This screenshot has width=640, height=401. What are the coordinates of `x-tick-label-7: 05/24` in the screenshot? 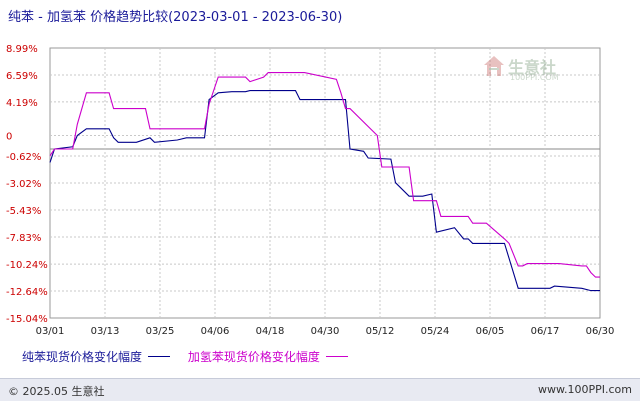 It's located at (435, 331).